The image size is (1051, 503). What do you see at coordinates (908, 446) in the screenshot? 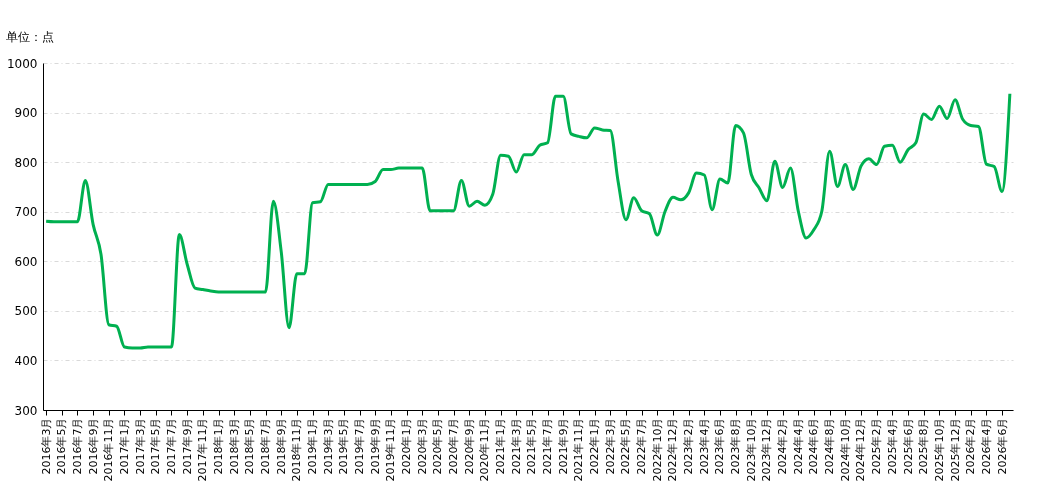
I see `x-tick-label: 2025年6月` at bounding box center [908, 446].